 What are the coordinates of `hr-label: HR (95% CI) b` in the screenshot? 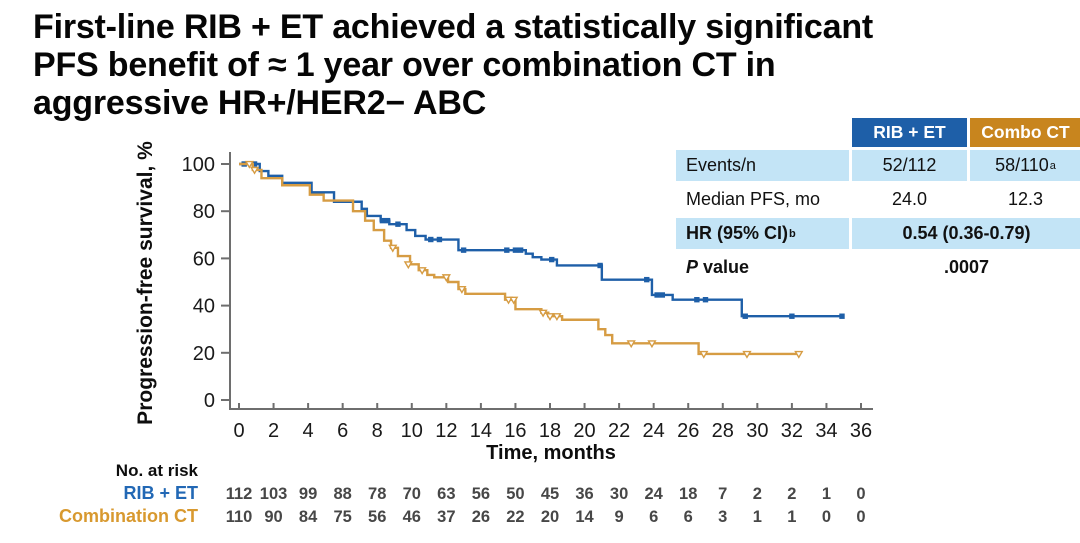 It's located at (762, 233).